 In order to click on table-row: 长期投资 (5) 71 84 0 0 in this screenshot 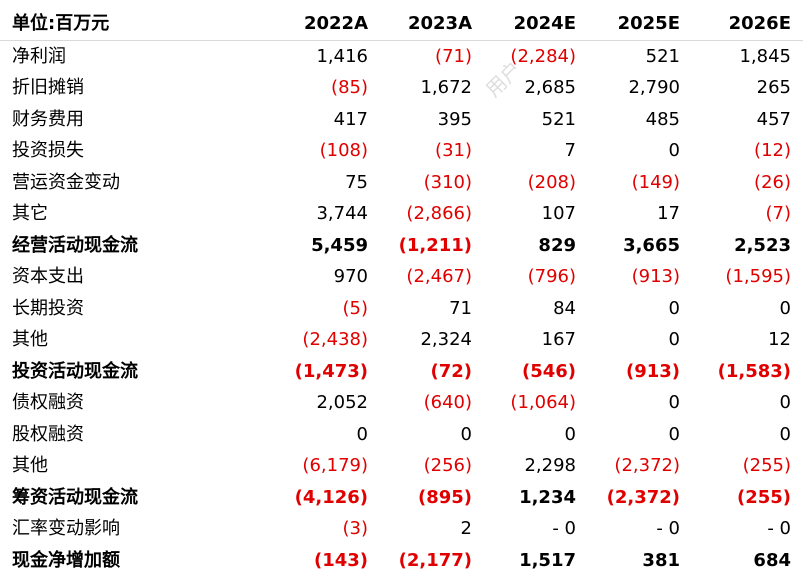, I will do `click(401, 309)`.